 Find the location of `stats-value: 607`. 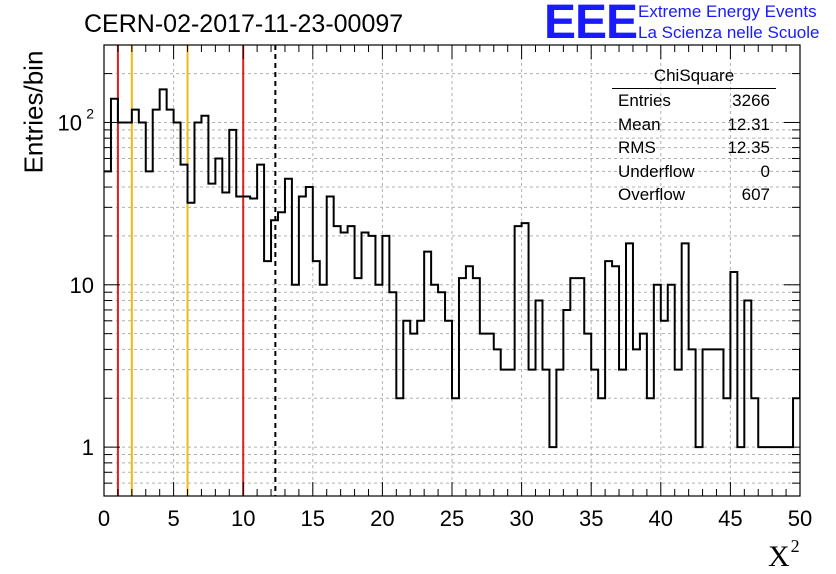

stats-value: 607 is located at coordinates (755, 194).